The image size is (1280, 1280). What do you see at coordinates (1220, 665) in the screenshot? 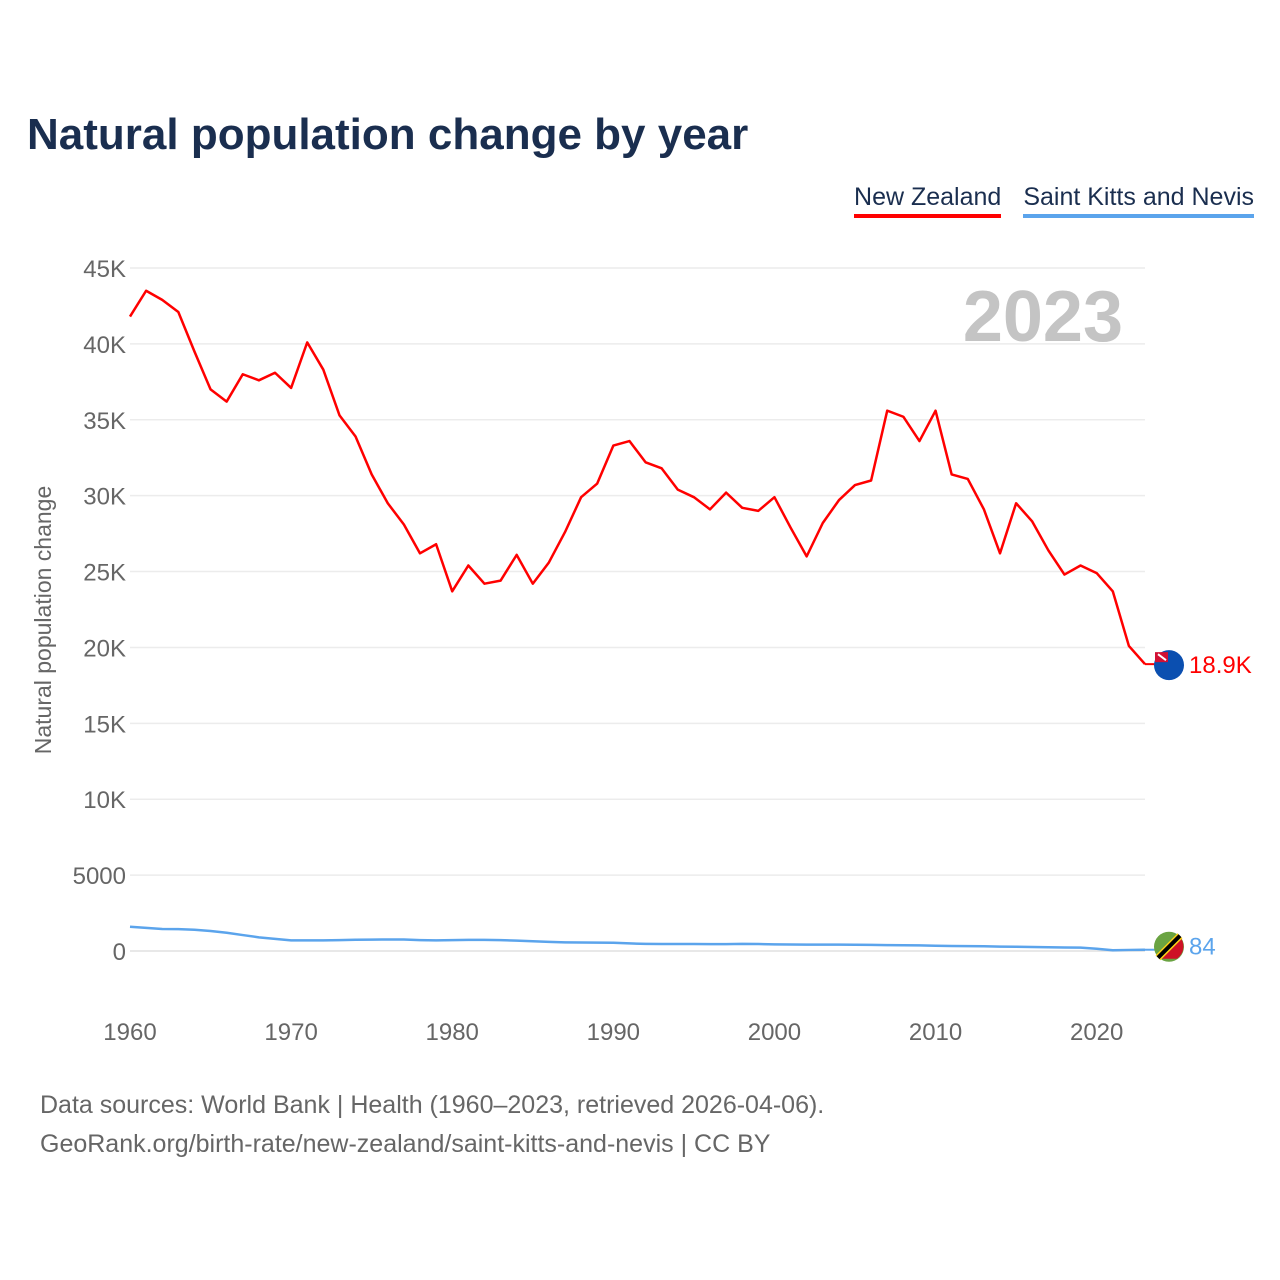
I see `end-value-label: 18.9K` at bounding box center [1220, 665].